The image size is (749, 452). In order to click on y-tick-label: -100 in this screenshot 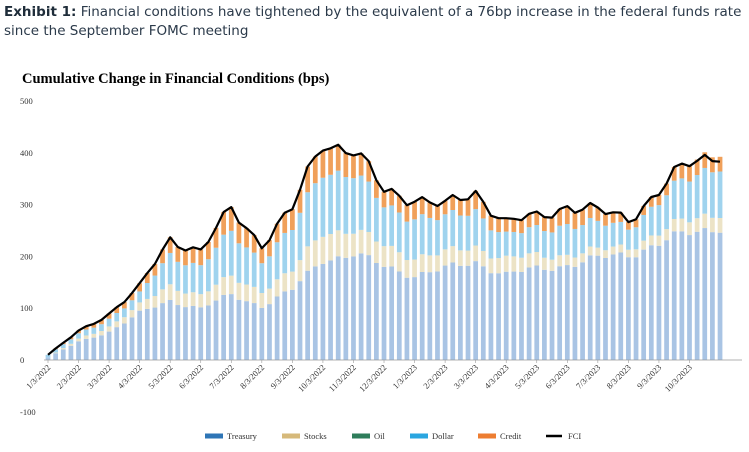, I will do `click(28, 412)`.